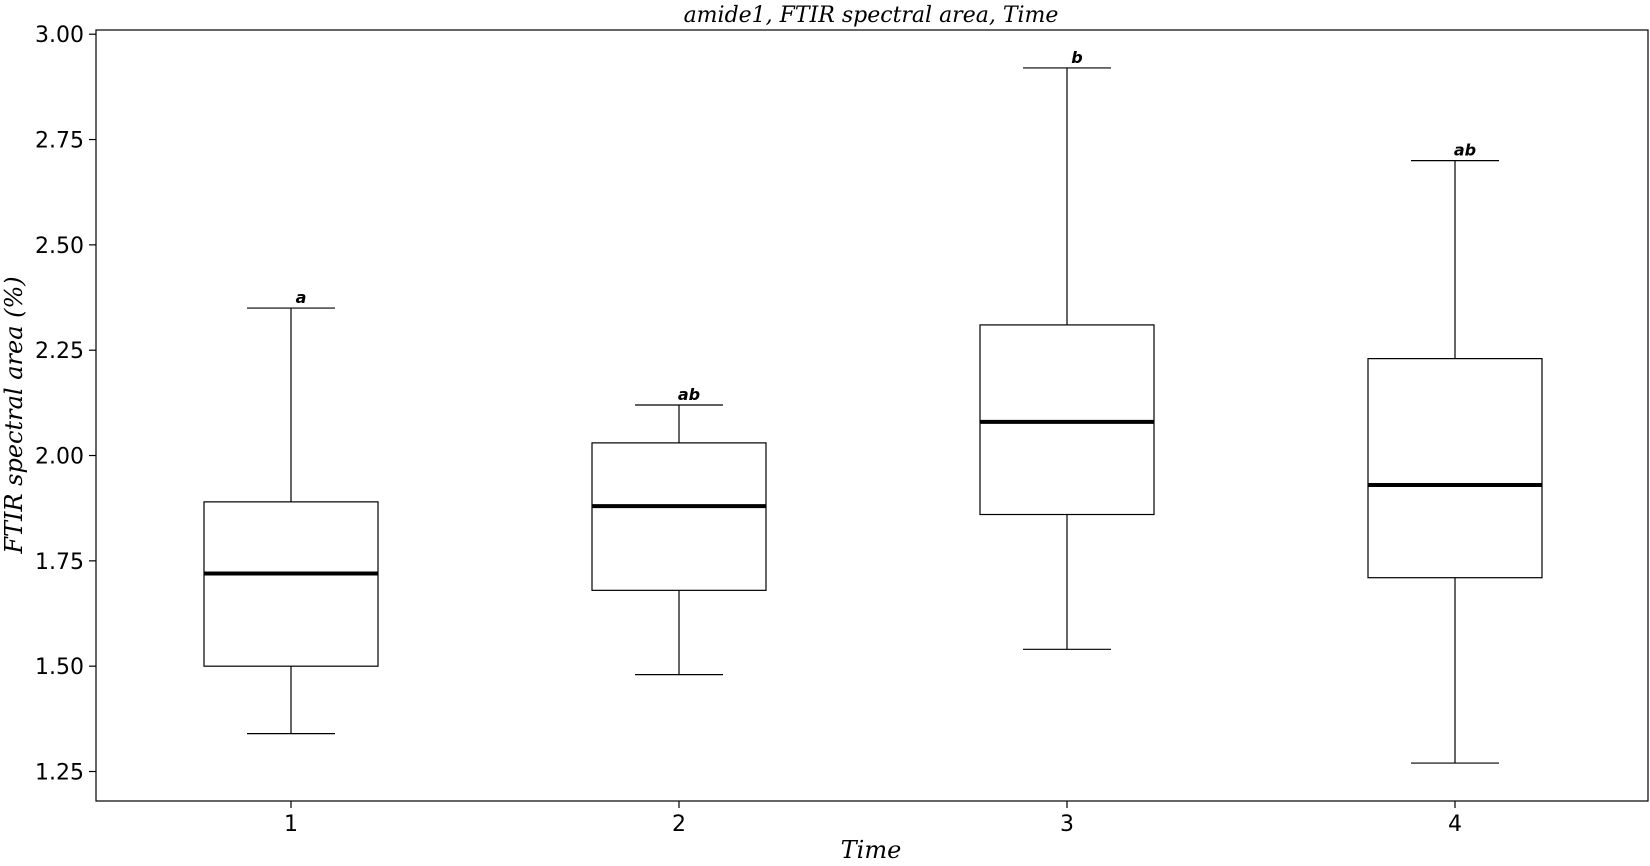  What do you see at coordinates (871, 850) in the screenshot?
I see `x-axis-title: Time` at bounding box center [871, 850].